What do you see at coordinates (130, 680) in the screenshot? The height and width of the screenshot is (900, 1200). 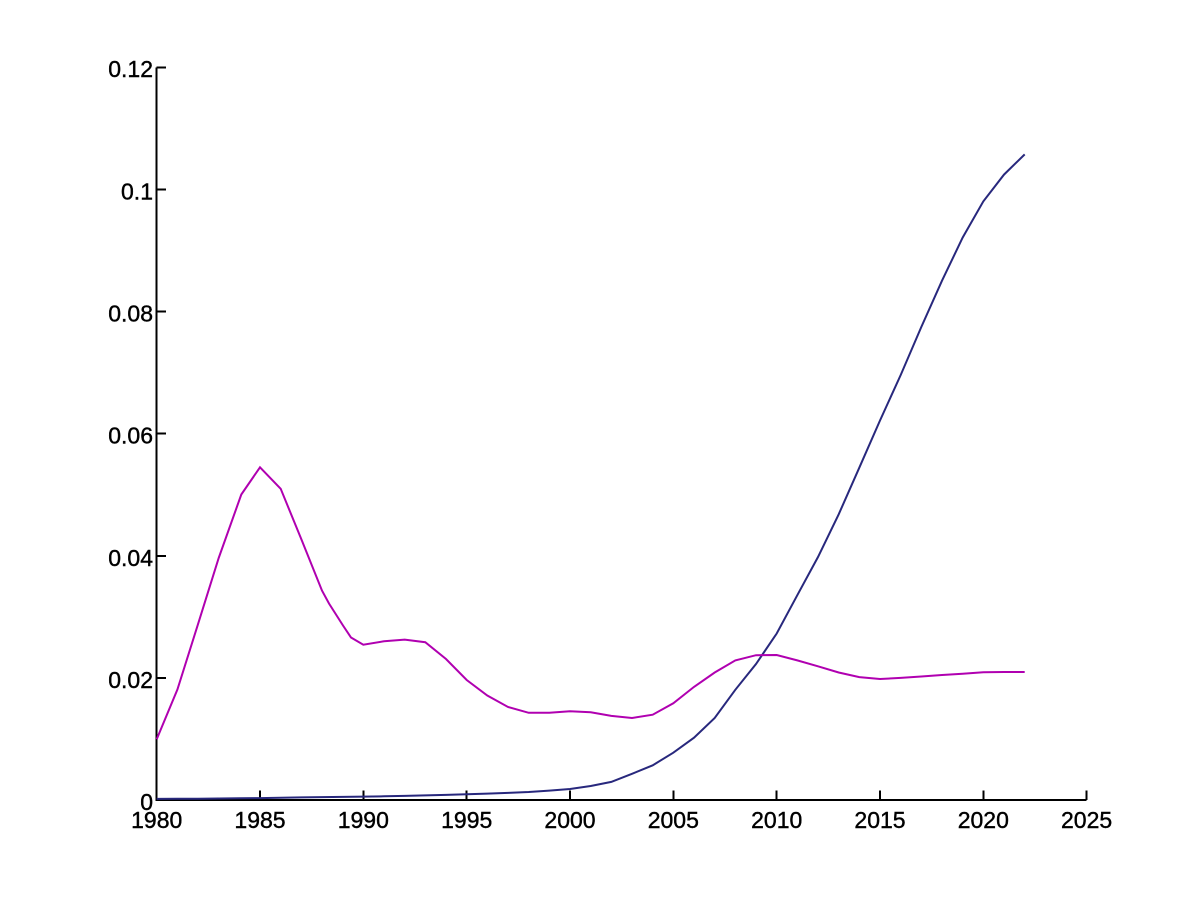 I see `svg-text: 0.02` at bounding box center [130, 680].